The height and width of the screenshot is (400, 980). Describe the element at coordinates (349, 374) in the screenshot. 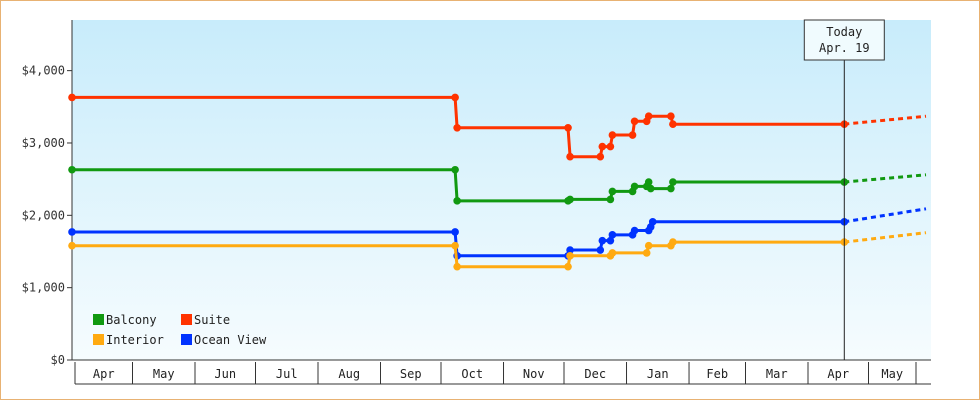

I see `month-label: Aug` at that location.